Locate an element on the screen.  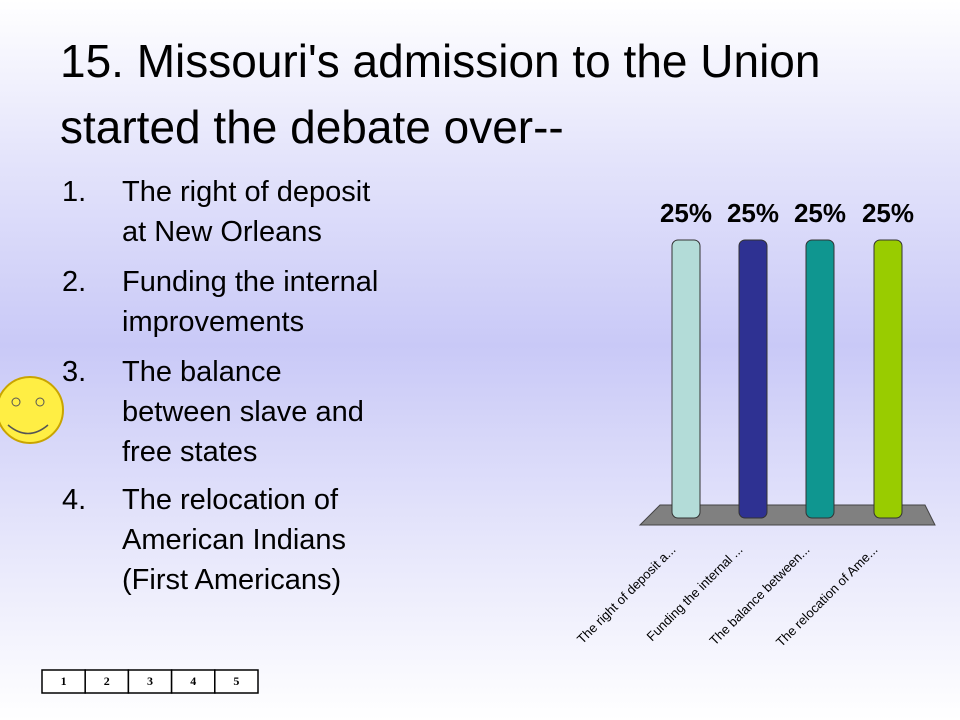
choice-text: American Indians is located at coordinates (234, 540).